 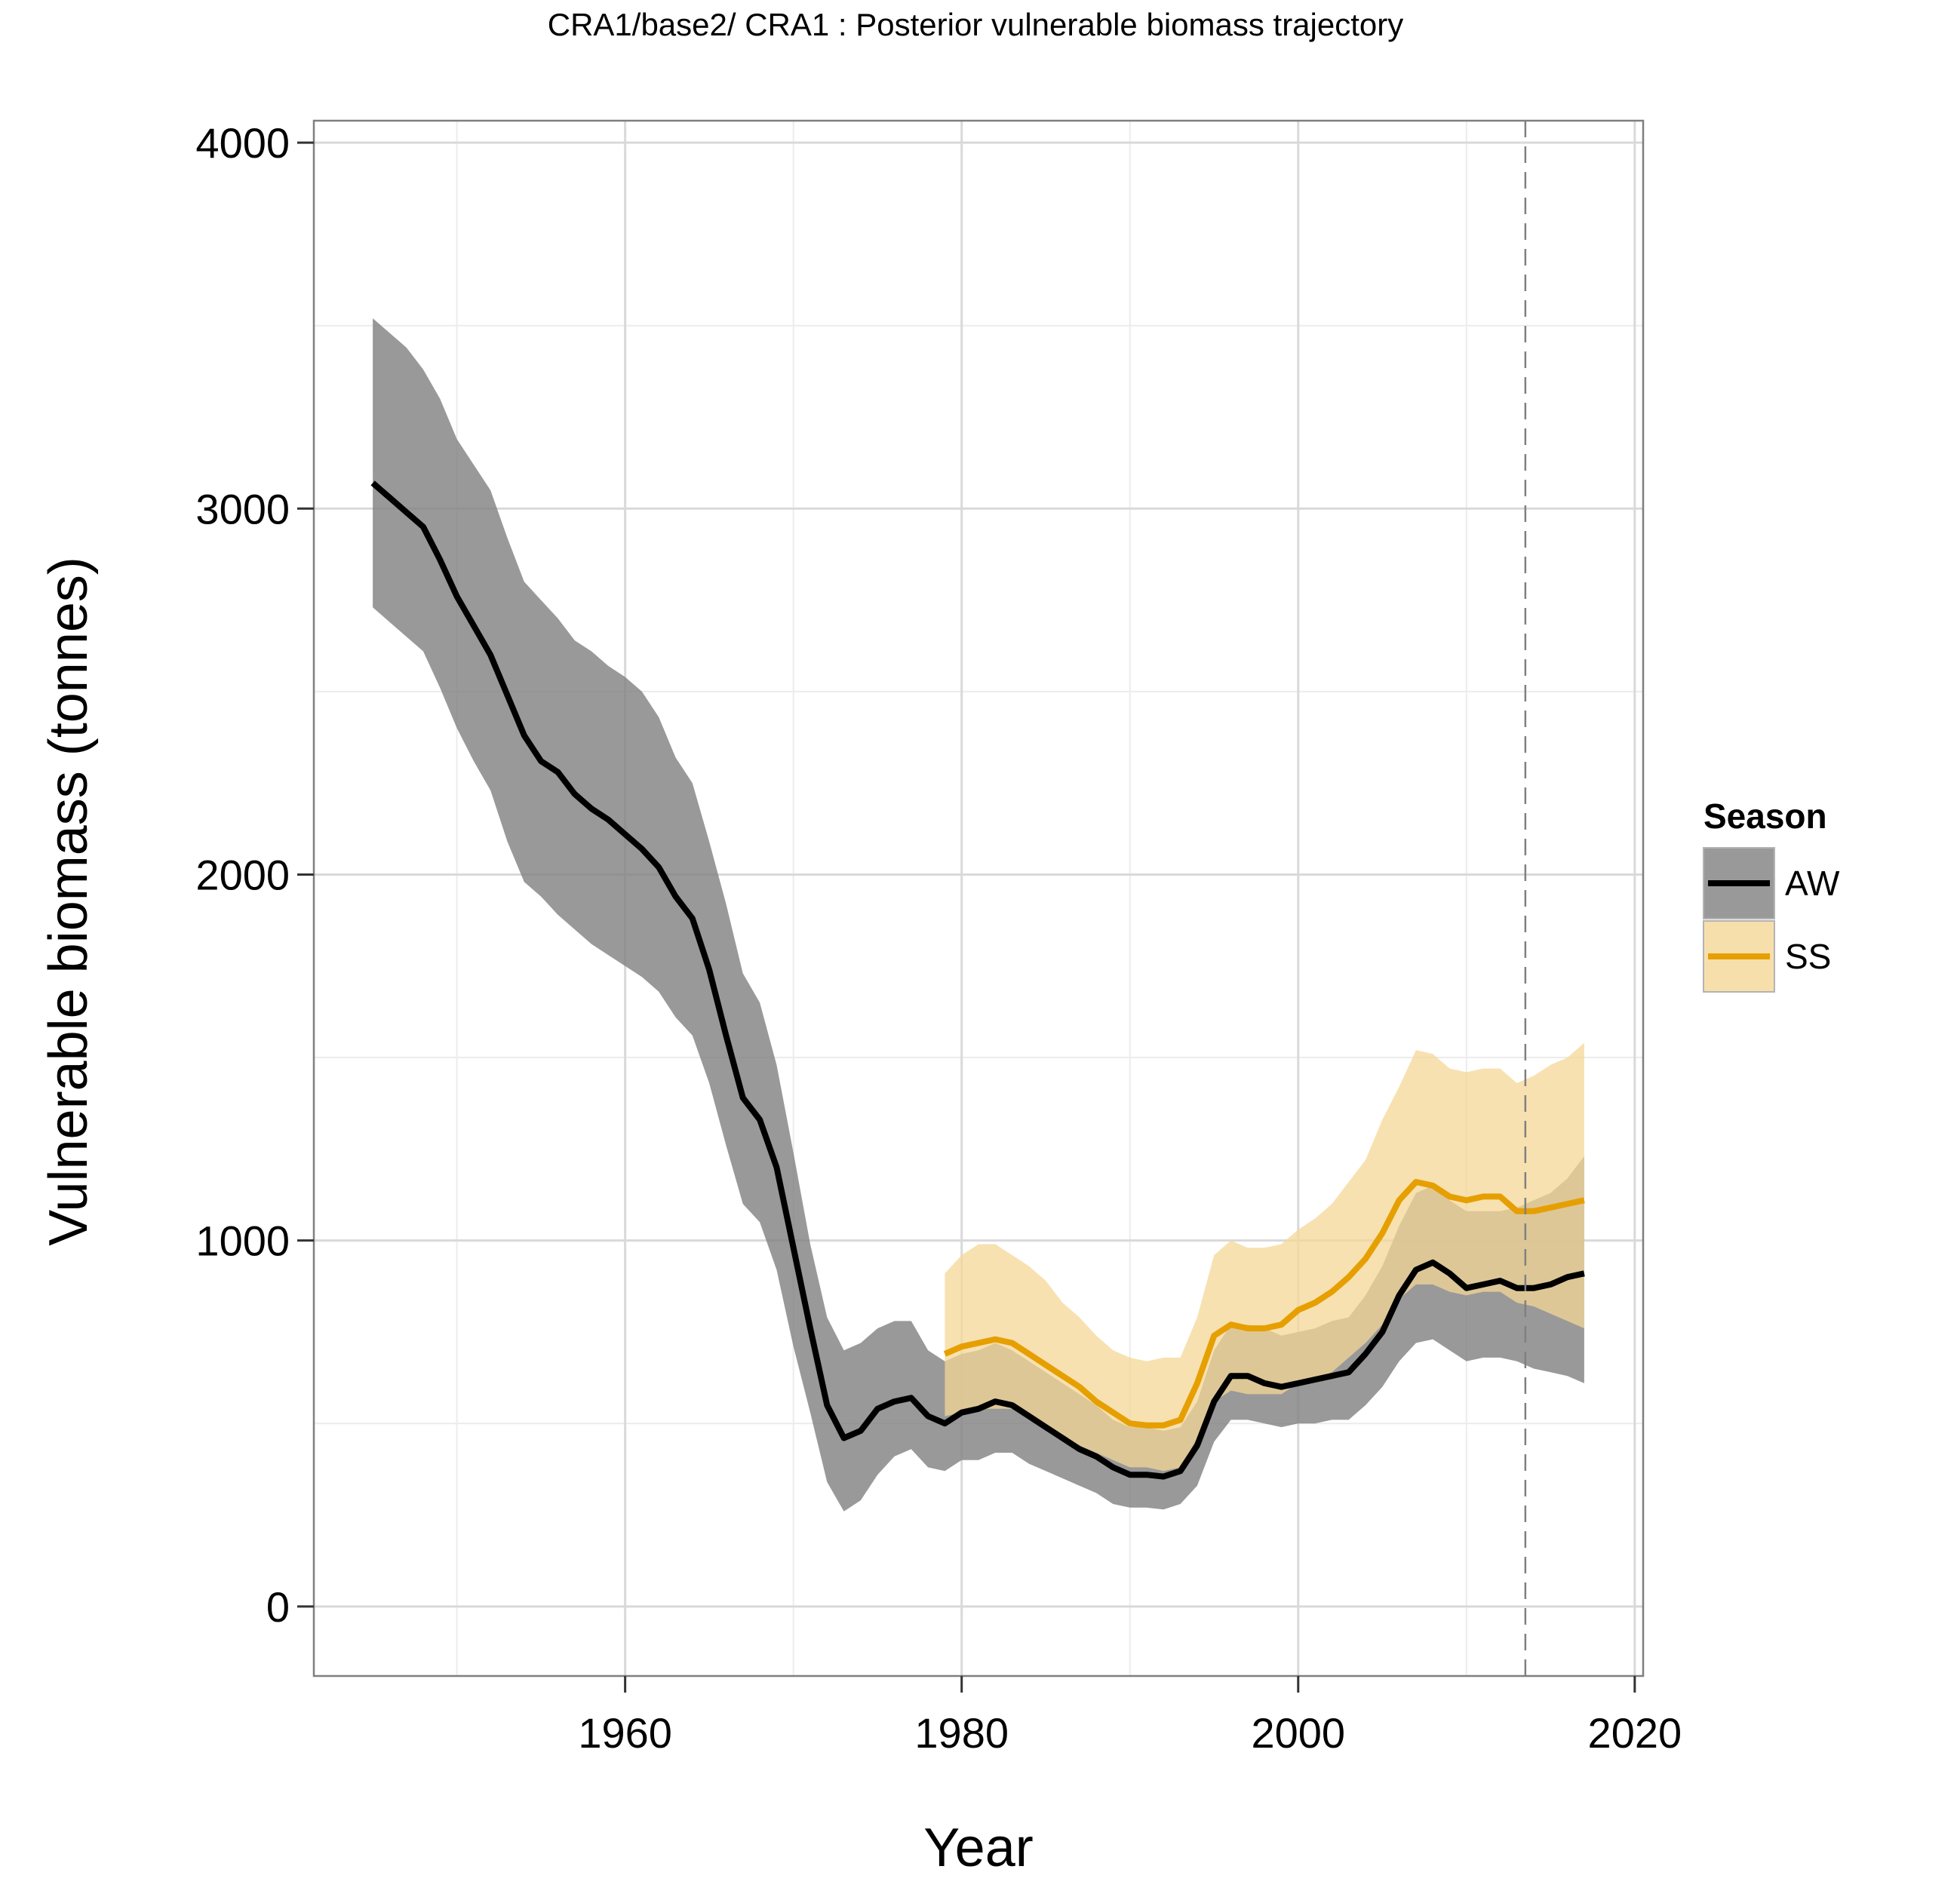 I want to click on legend-label-aw: AW, so click(x=1812, y=884).